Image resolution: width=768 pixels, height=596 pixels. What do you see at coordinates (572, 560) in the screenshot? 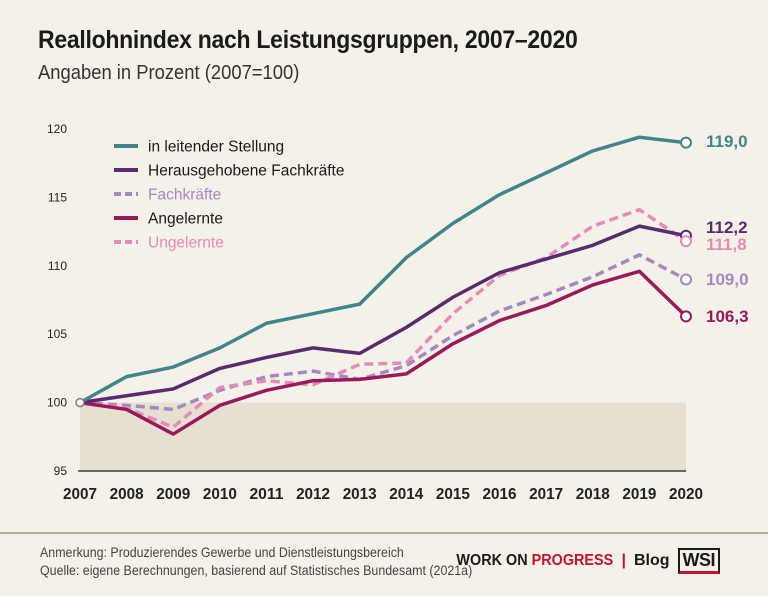
I see `brand-progress: PROGRESS` at bounding box center [572, 560].